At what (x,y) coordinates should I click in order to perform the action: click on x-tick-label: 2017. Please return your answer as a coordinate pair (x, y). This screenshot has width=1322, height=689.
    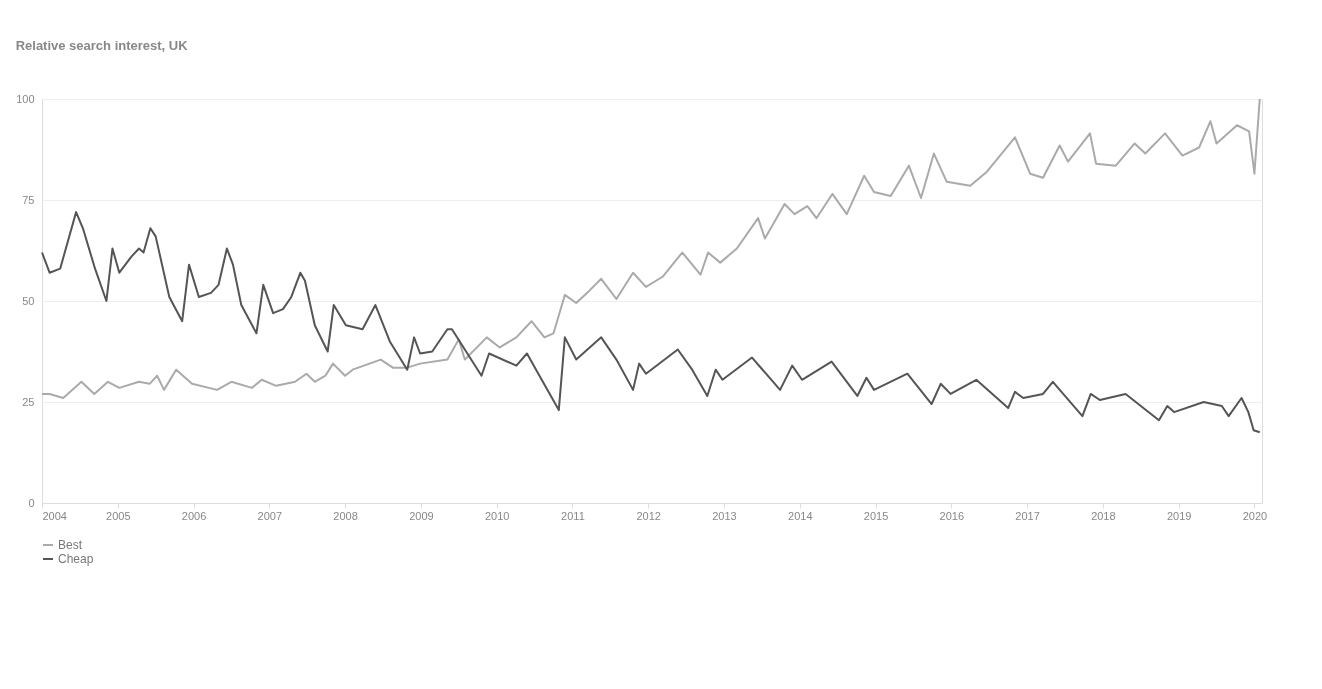
    Looking at the image, I should click on (1027, 515).